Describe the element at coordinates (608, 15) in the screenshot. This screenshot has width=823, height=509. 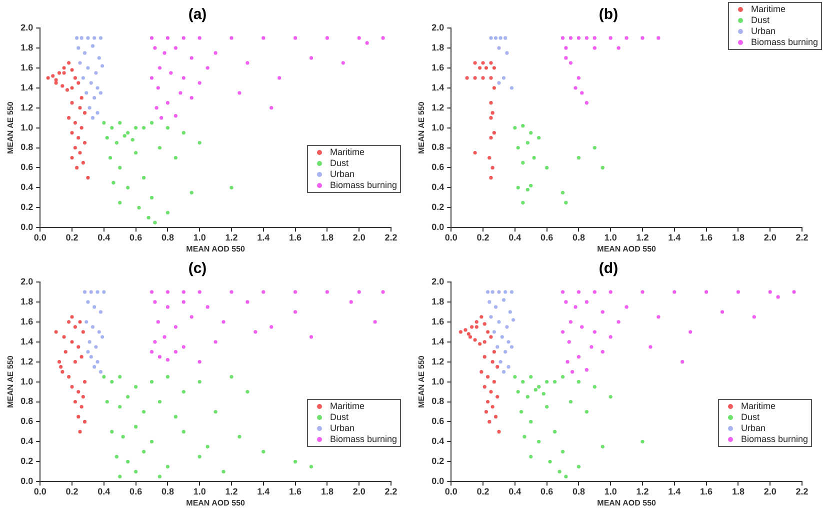
I see `chart-title: (b)` at that location.